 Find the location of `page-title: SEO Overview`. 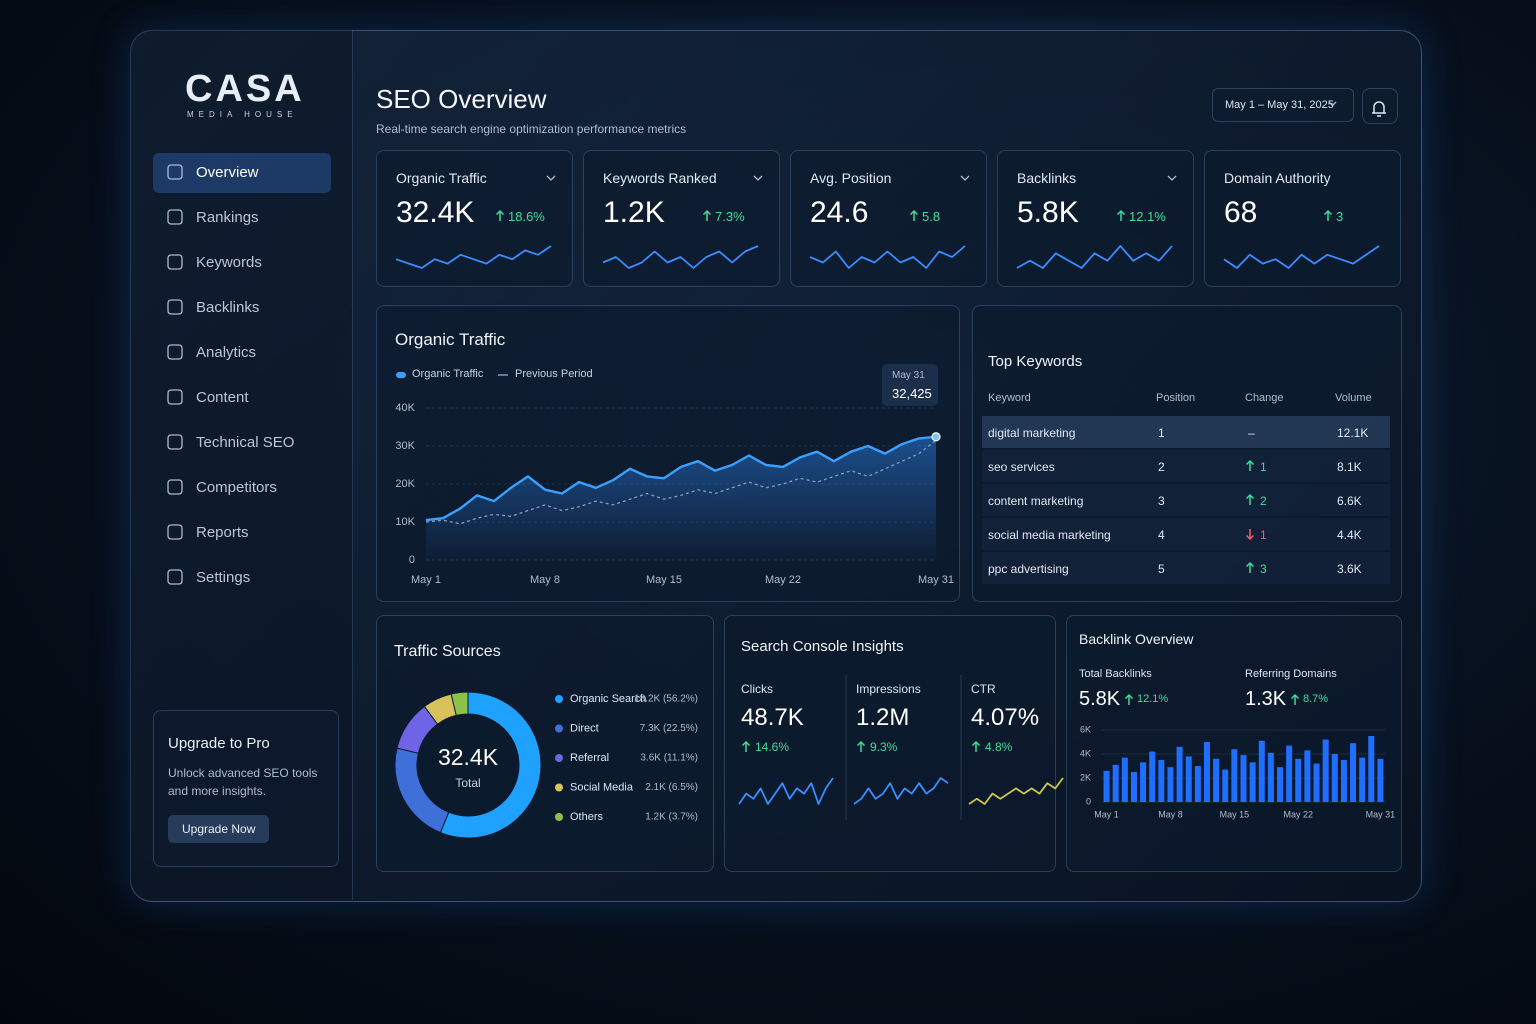

page-title: SEO Overview is located at coordinates (461, 99).